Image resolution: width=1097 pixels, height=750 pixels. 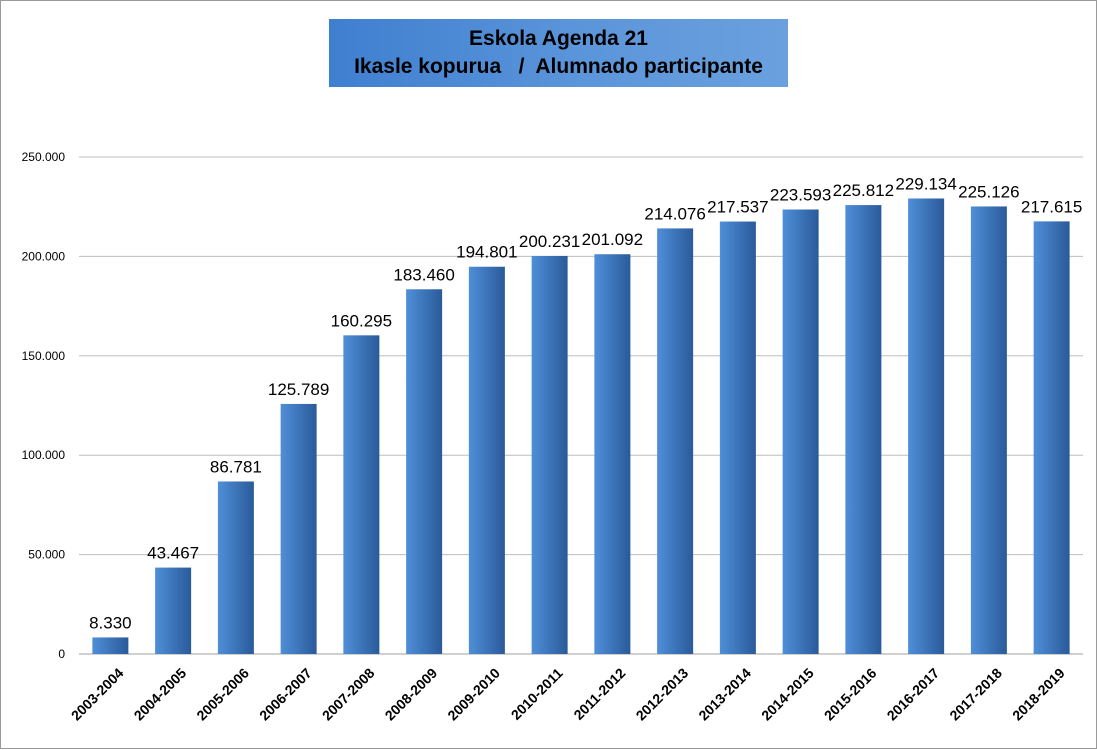 What do you see at coordinates (44, 256) in the screenshot?
I see `y-tick-label: 200.000` at bounding box center [44, 256].